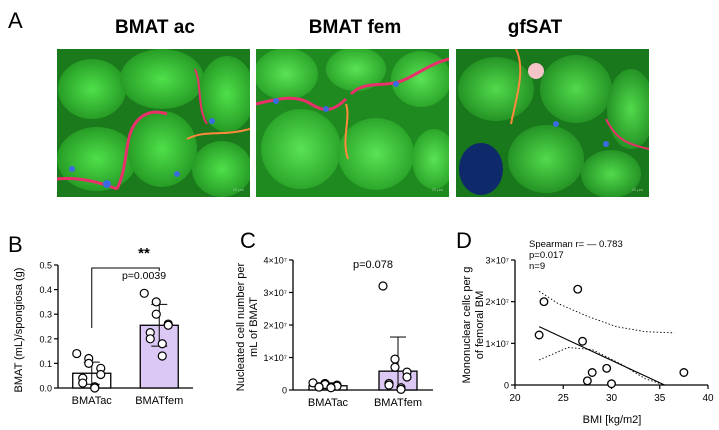  What do you see at coordinates (660, 398) in the screenshot?
I see `x-tick-label: 35` at bounding box center [660, 398].